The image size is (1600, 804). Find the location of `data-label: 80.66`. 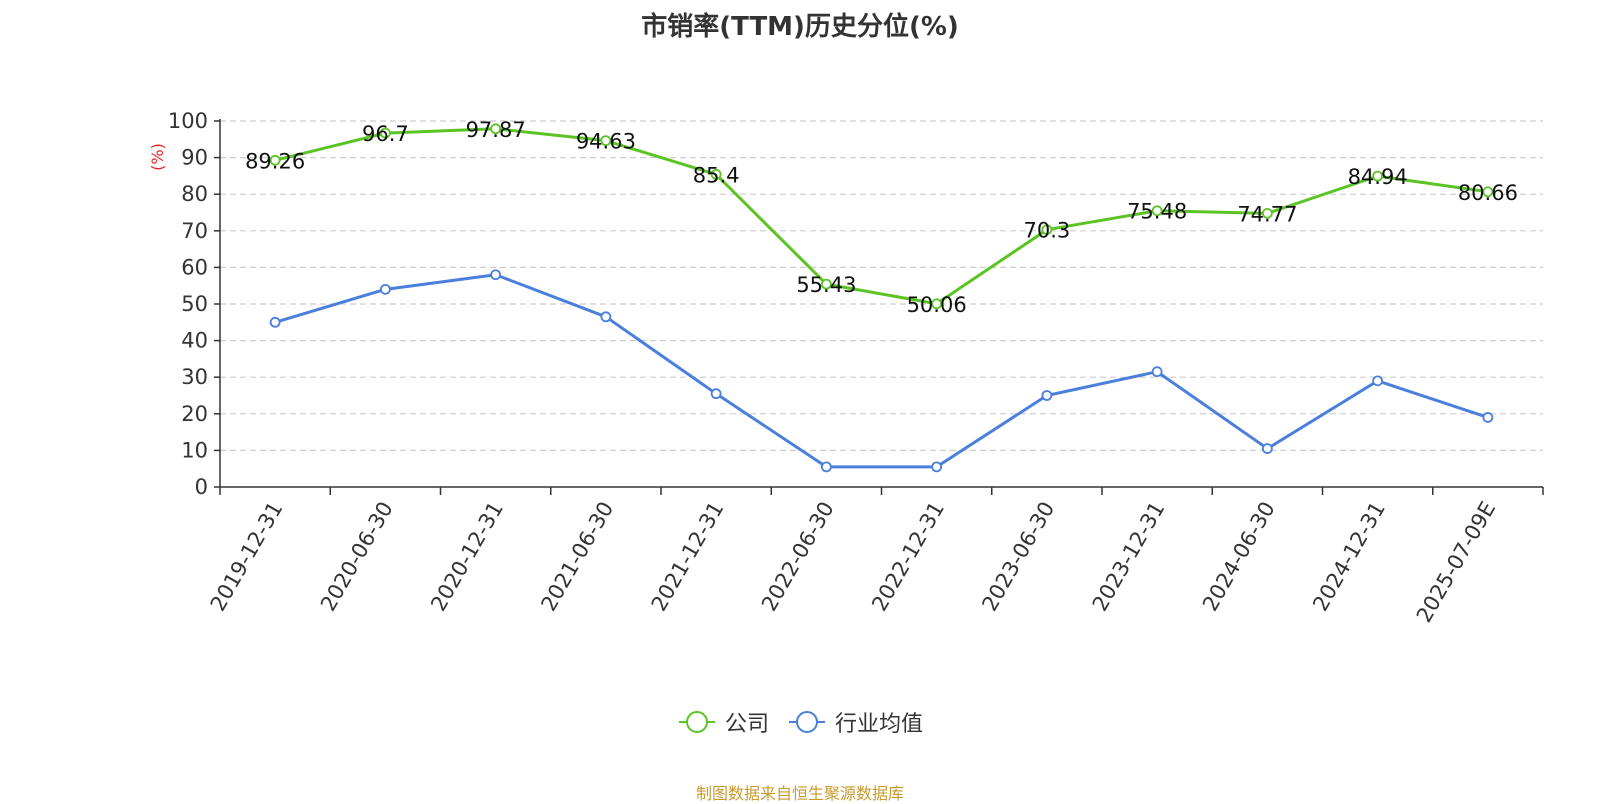

data-label: 80.66 is located at coordinates (1488, 193).